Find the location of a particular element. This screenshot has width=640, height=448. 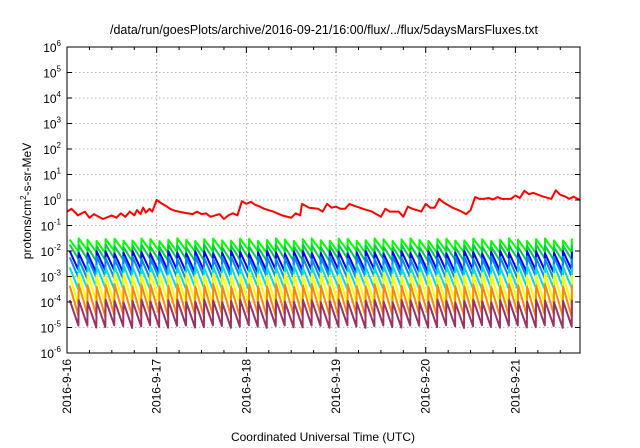

y-tick-label-exp: -3 is located at coordinates (58, 273).